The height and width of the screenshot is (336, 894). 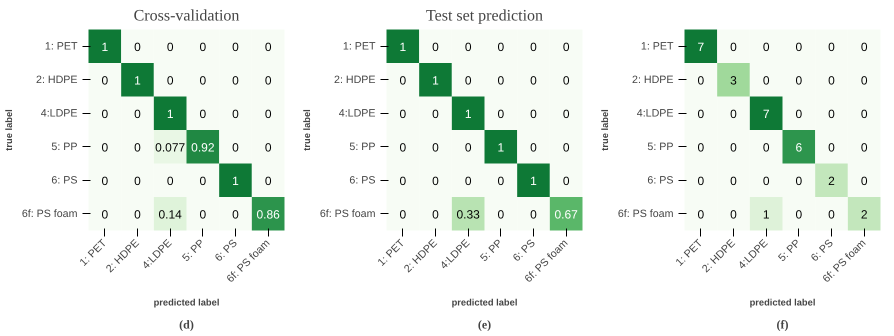 What do you see at coordinates (170, 147) in the screenshot?
I see `data-label: 0.077` at bounding box center [170, 147].